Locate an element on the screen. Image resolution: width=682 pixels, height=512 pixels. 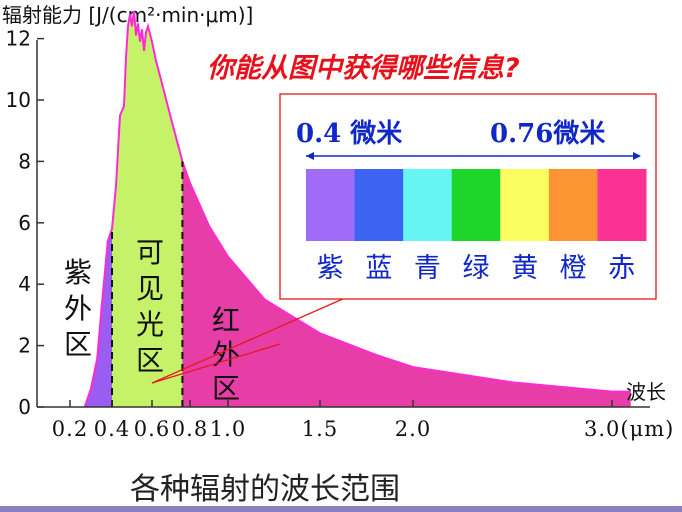
uv-label-char-1: 紫 is located at coordinates (78, 272).